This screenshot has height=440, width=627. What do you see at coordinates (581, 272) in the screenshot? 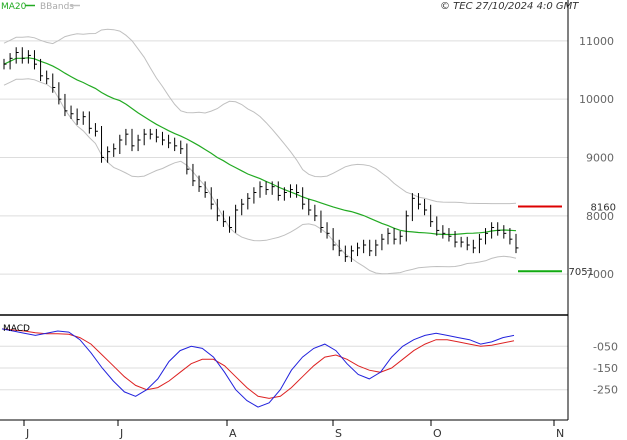
I see `support-level-label: 7051` at bounding box center [581, 272].